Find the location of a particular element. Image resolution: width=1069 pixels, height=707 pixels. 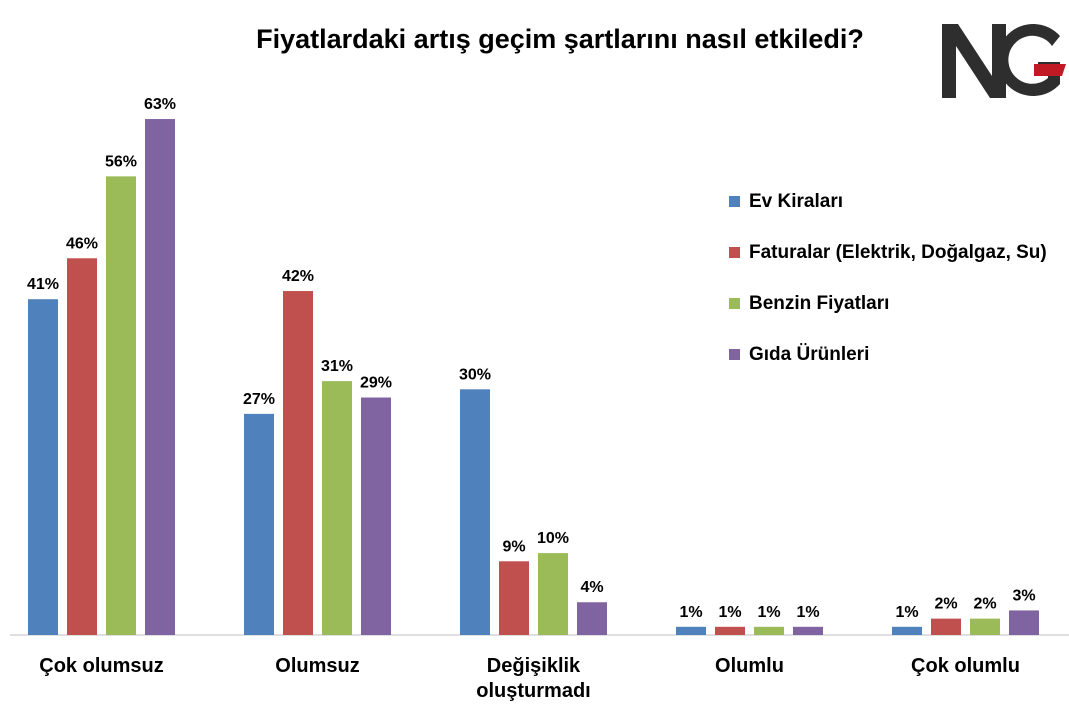

data-label: 3% is located at coordinates (1023, 595).